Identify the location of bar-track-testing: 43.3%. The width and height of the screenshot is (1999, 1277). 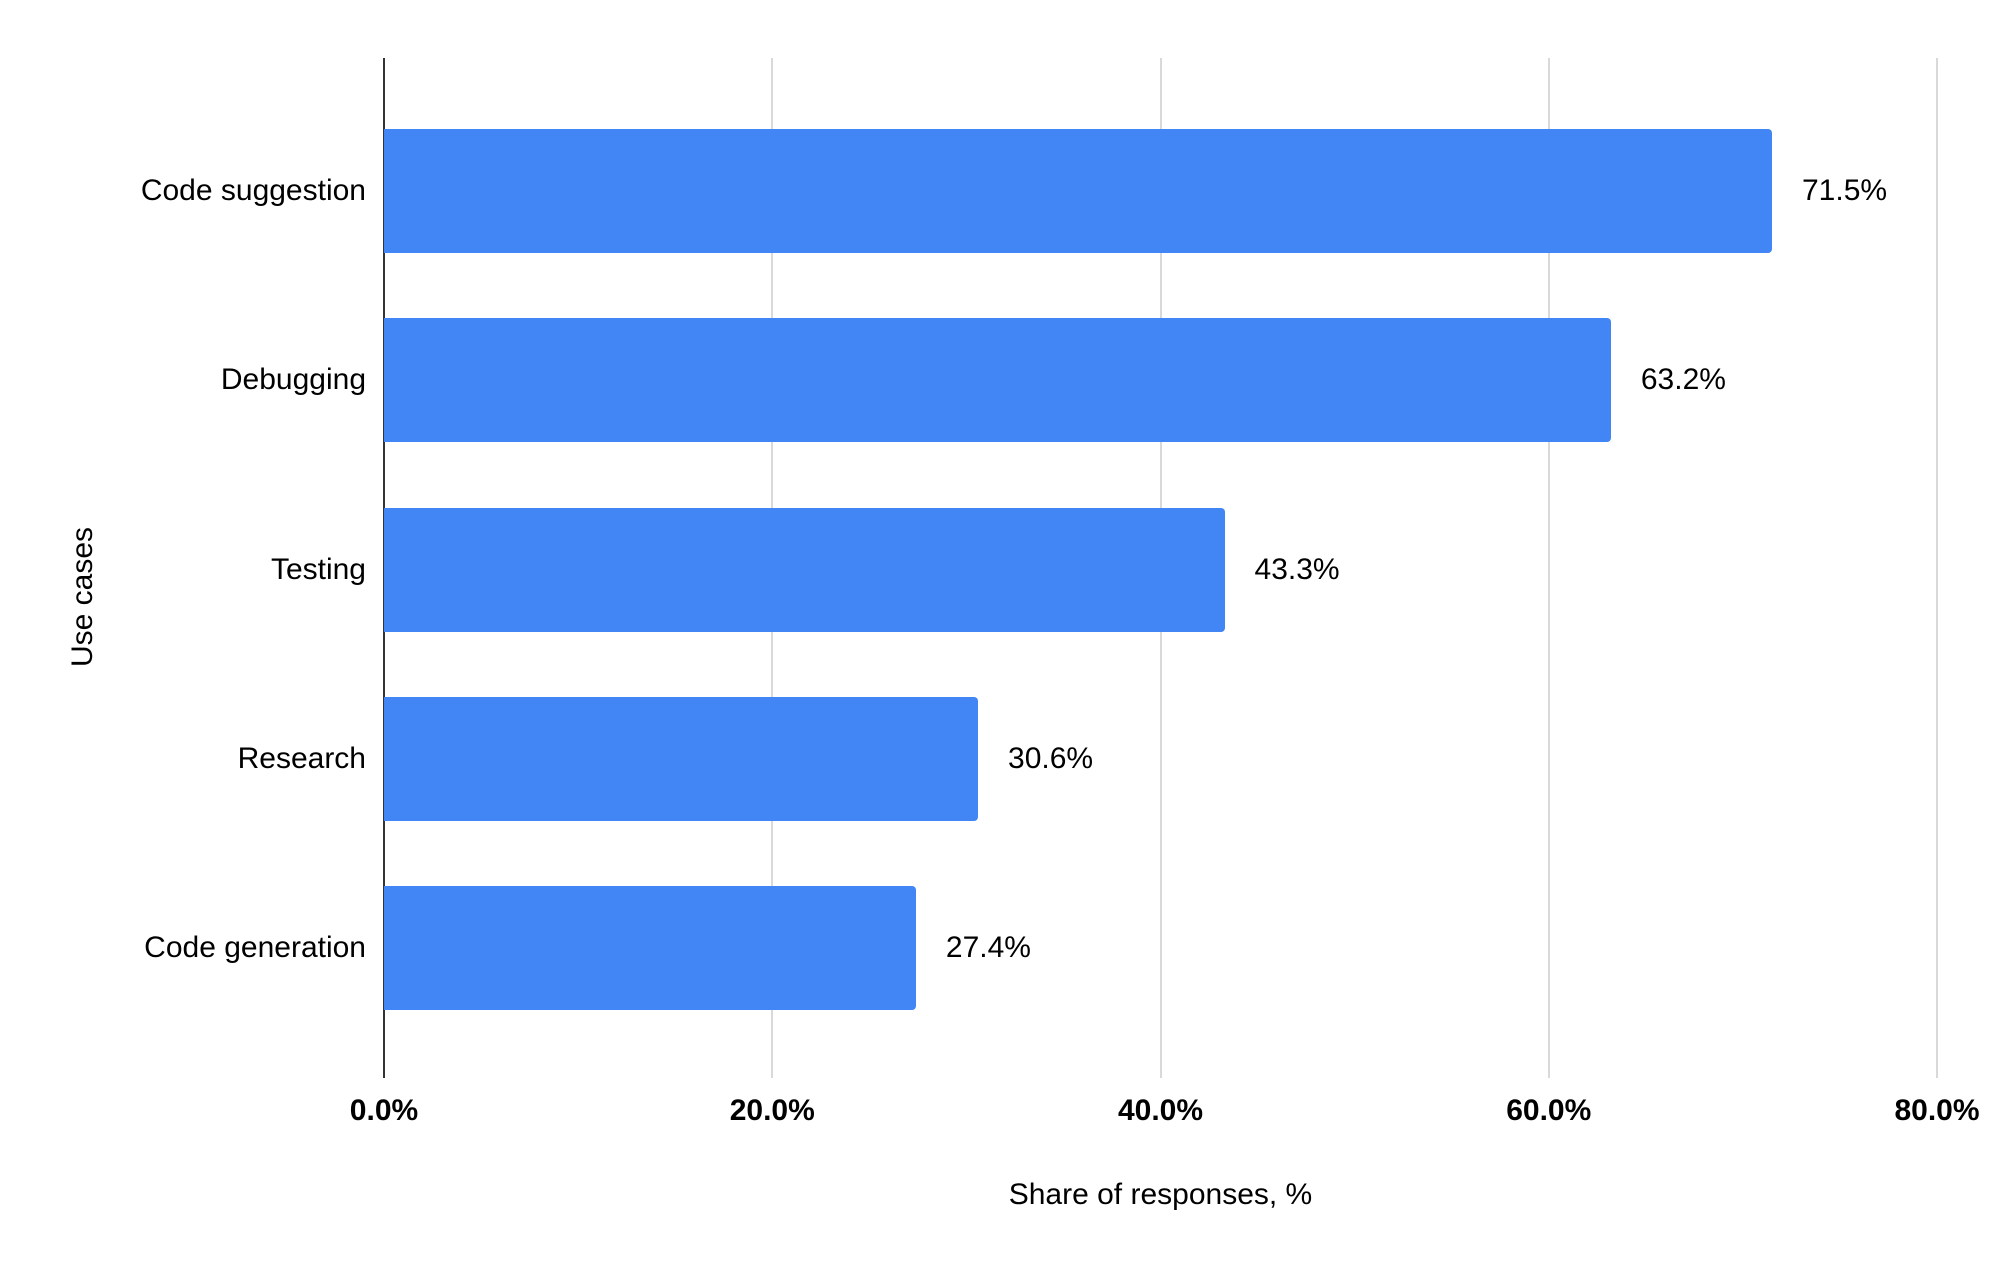
(1160, 569).